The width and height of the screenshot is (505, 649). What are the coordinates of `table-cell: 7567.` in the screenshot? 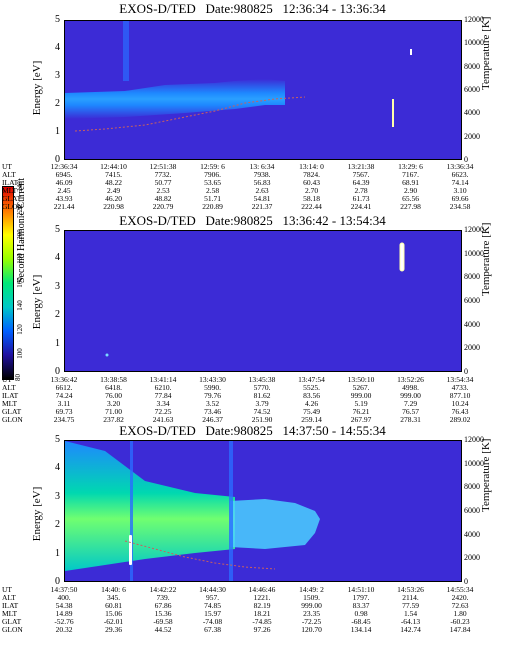 It's located at (361, 174).